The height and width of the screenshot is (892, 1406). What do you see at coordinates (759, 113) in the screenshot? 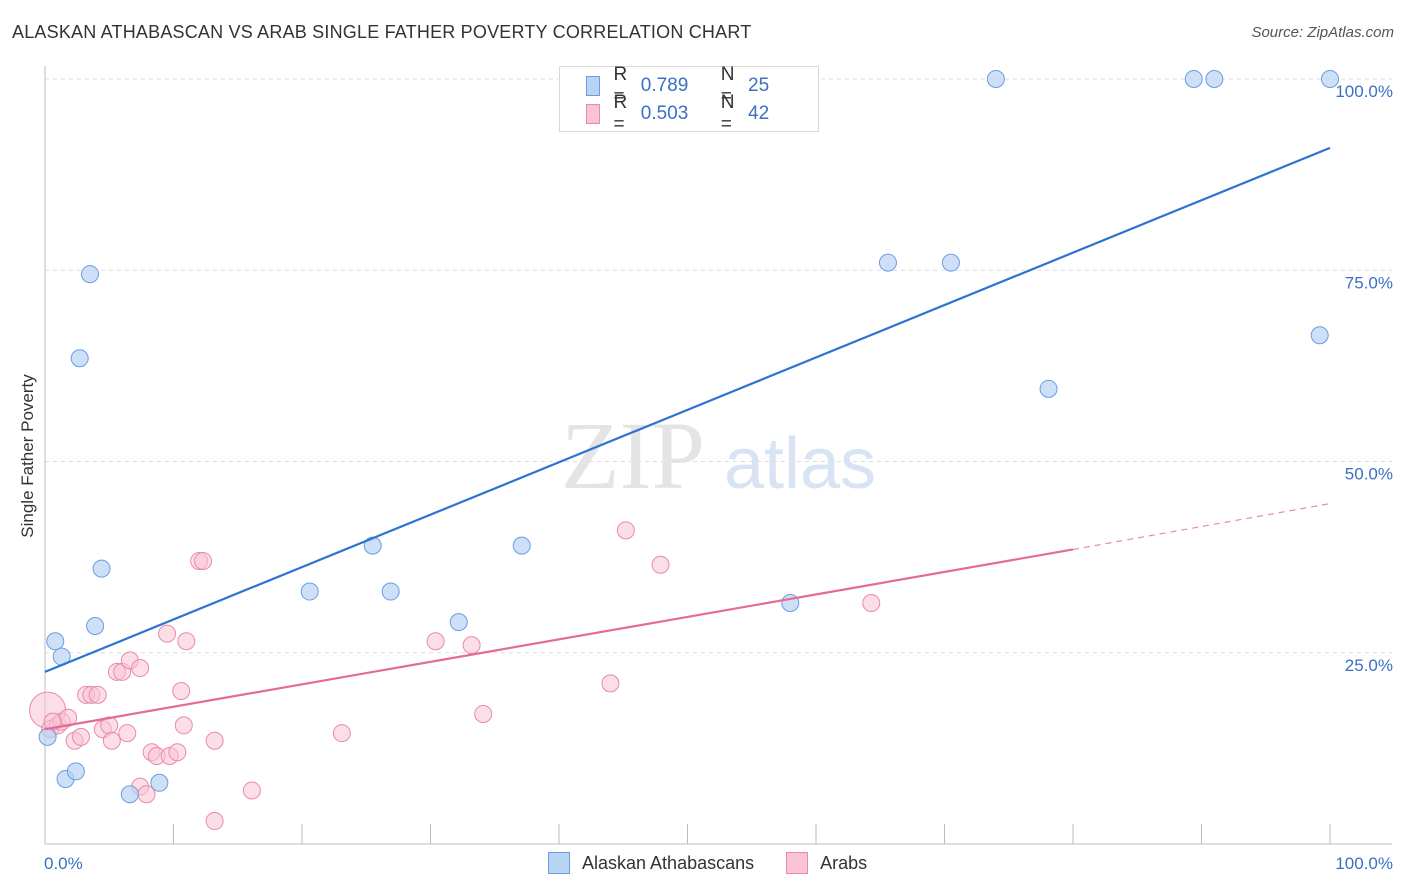
I see `n-value: 42` at bounding box center [759, 113].